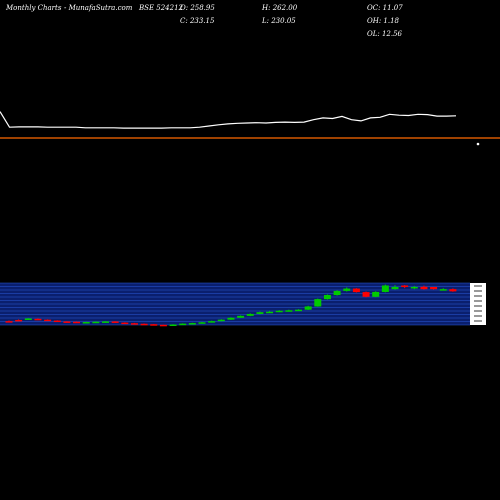 The height and width of the screenshot is (500, 500). I want to click on oc-value: OC: 11.07, so click(385, 8).